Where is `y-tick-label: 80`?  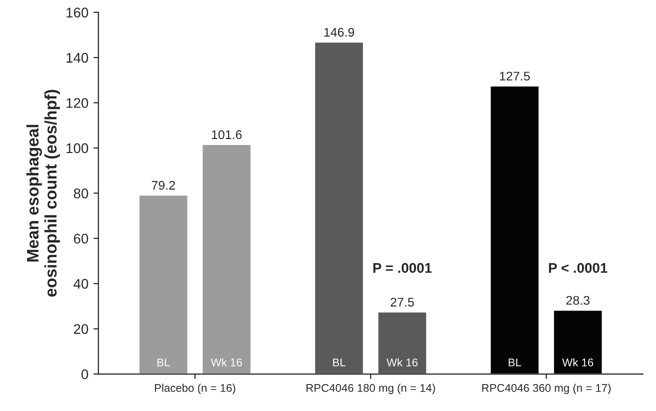 y-tick-label: 80 is located at coordinates (81, 193).